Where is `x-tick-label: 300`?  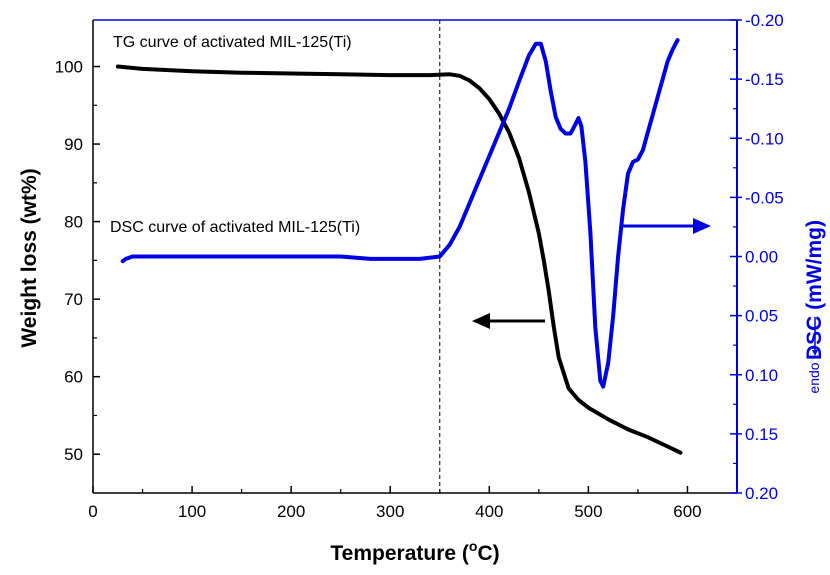 x-tick-label: 300 is located at coordinates (390, 511).